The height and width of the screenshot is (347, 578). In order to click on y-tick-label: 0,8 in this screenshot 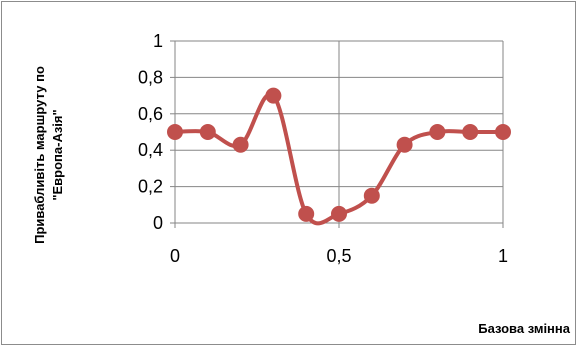, I will do `click(150, 77)`.